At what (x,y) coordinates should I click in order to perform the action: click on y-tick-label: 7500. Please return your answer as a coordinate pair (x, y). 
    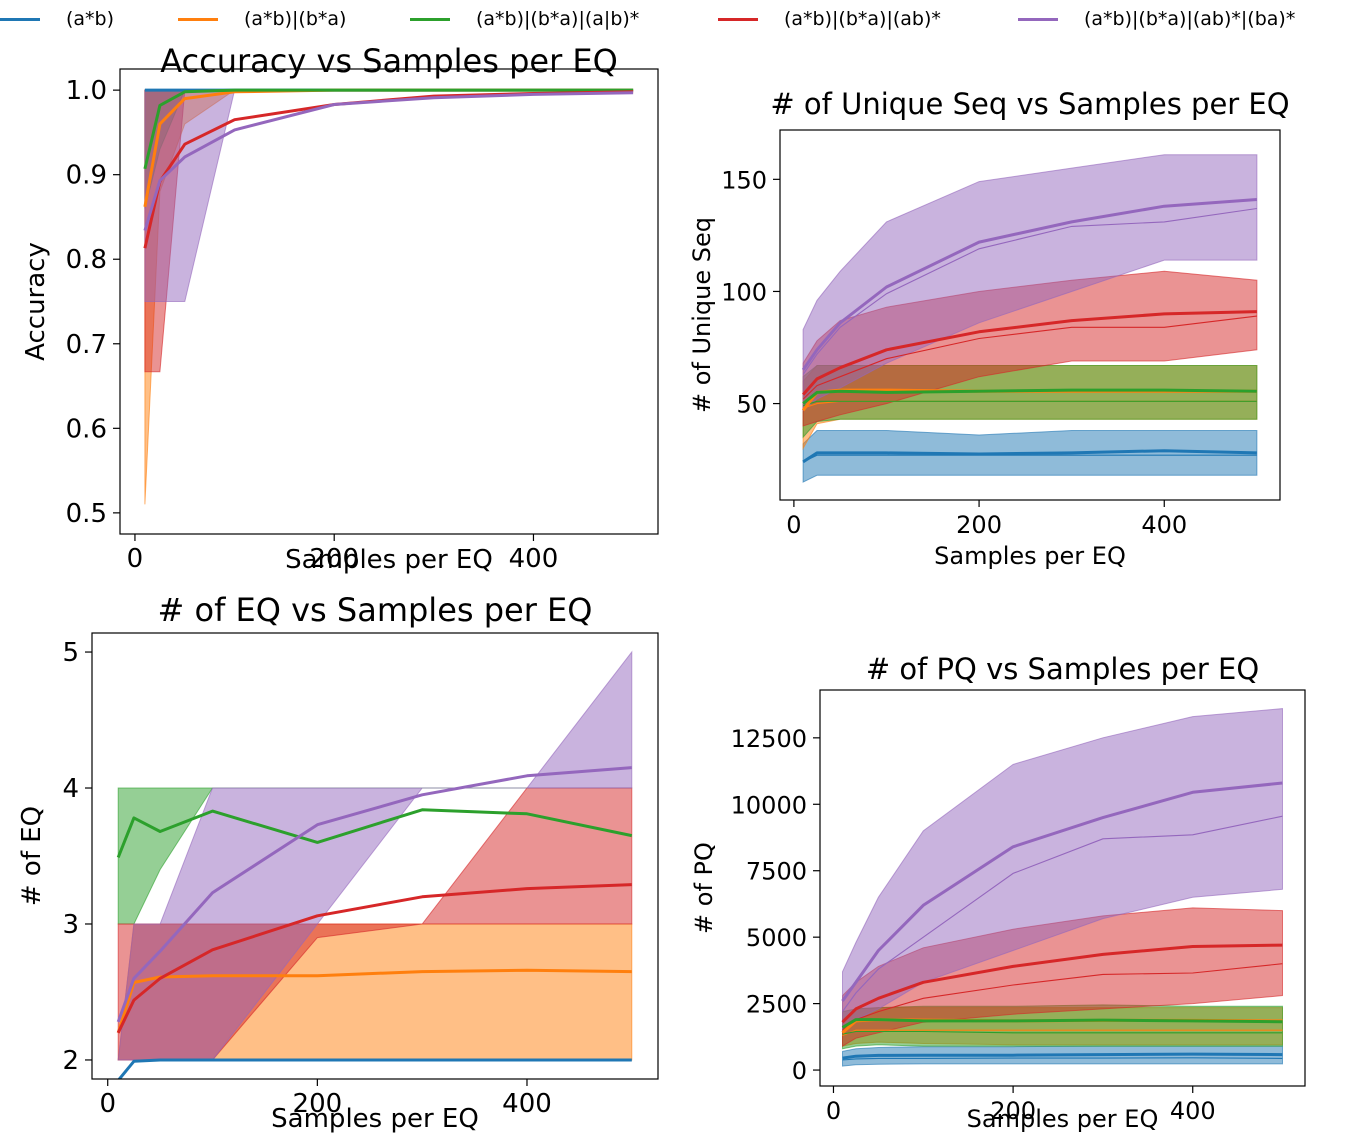
    Looking at the image, I should click on (776, 872).